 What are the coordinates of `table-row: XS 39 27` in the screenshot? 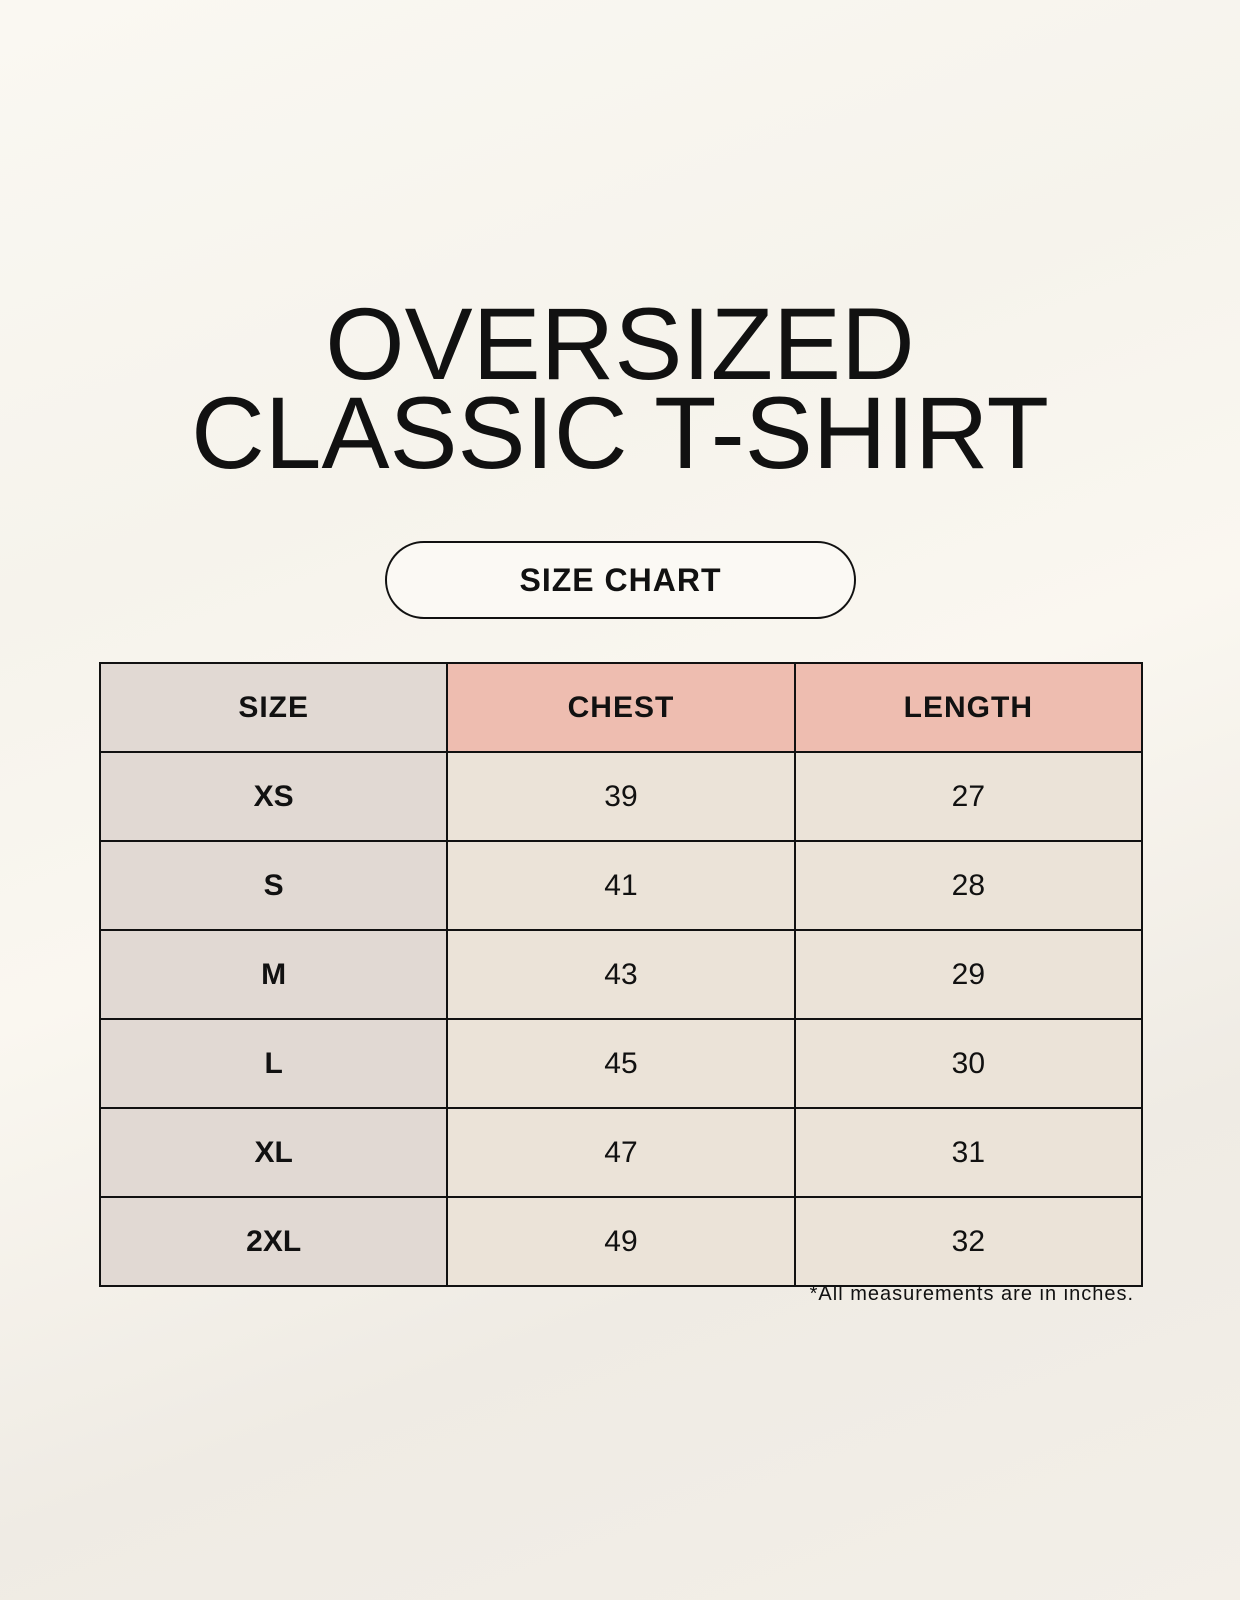 It's located at (621, 796).